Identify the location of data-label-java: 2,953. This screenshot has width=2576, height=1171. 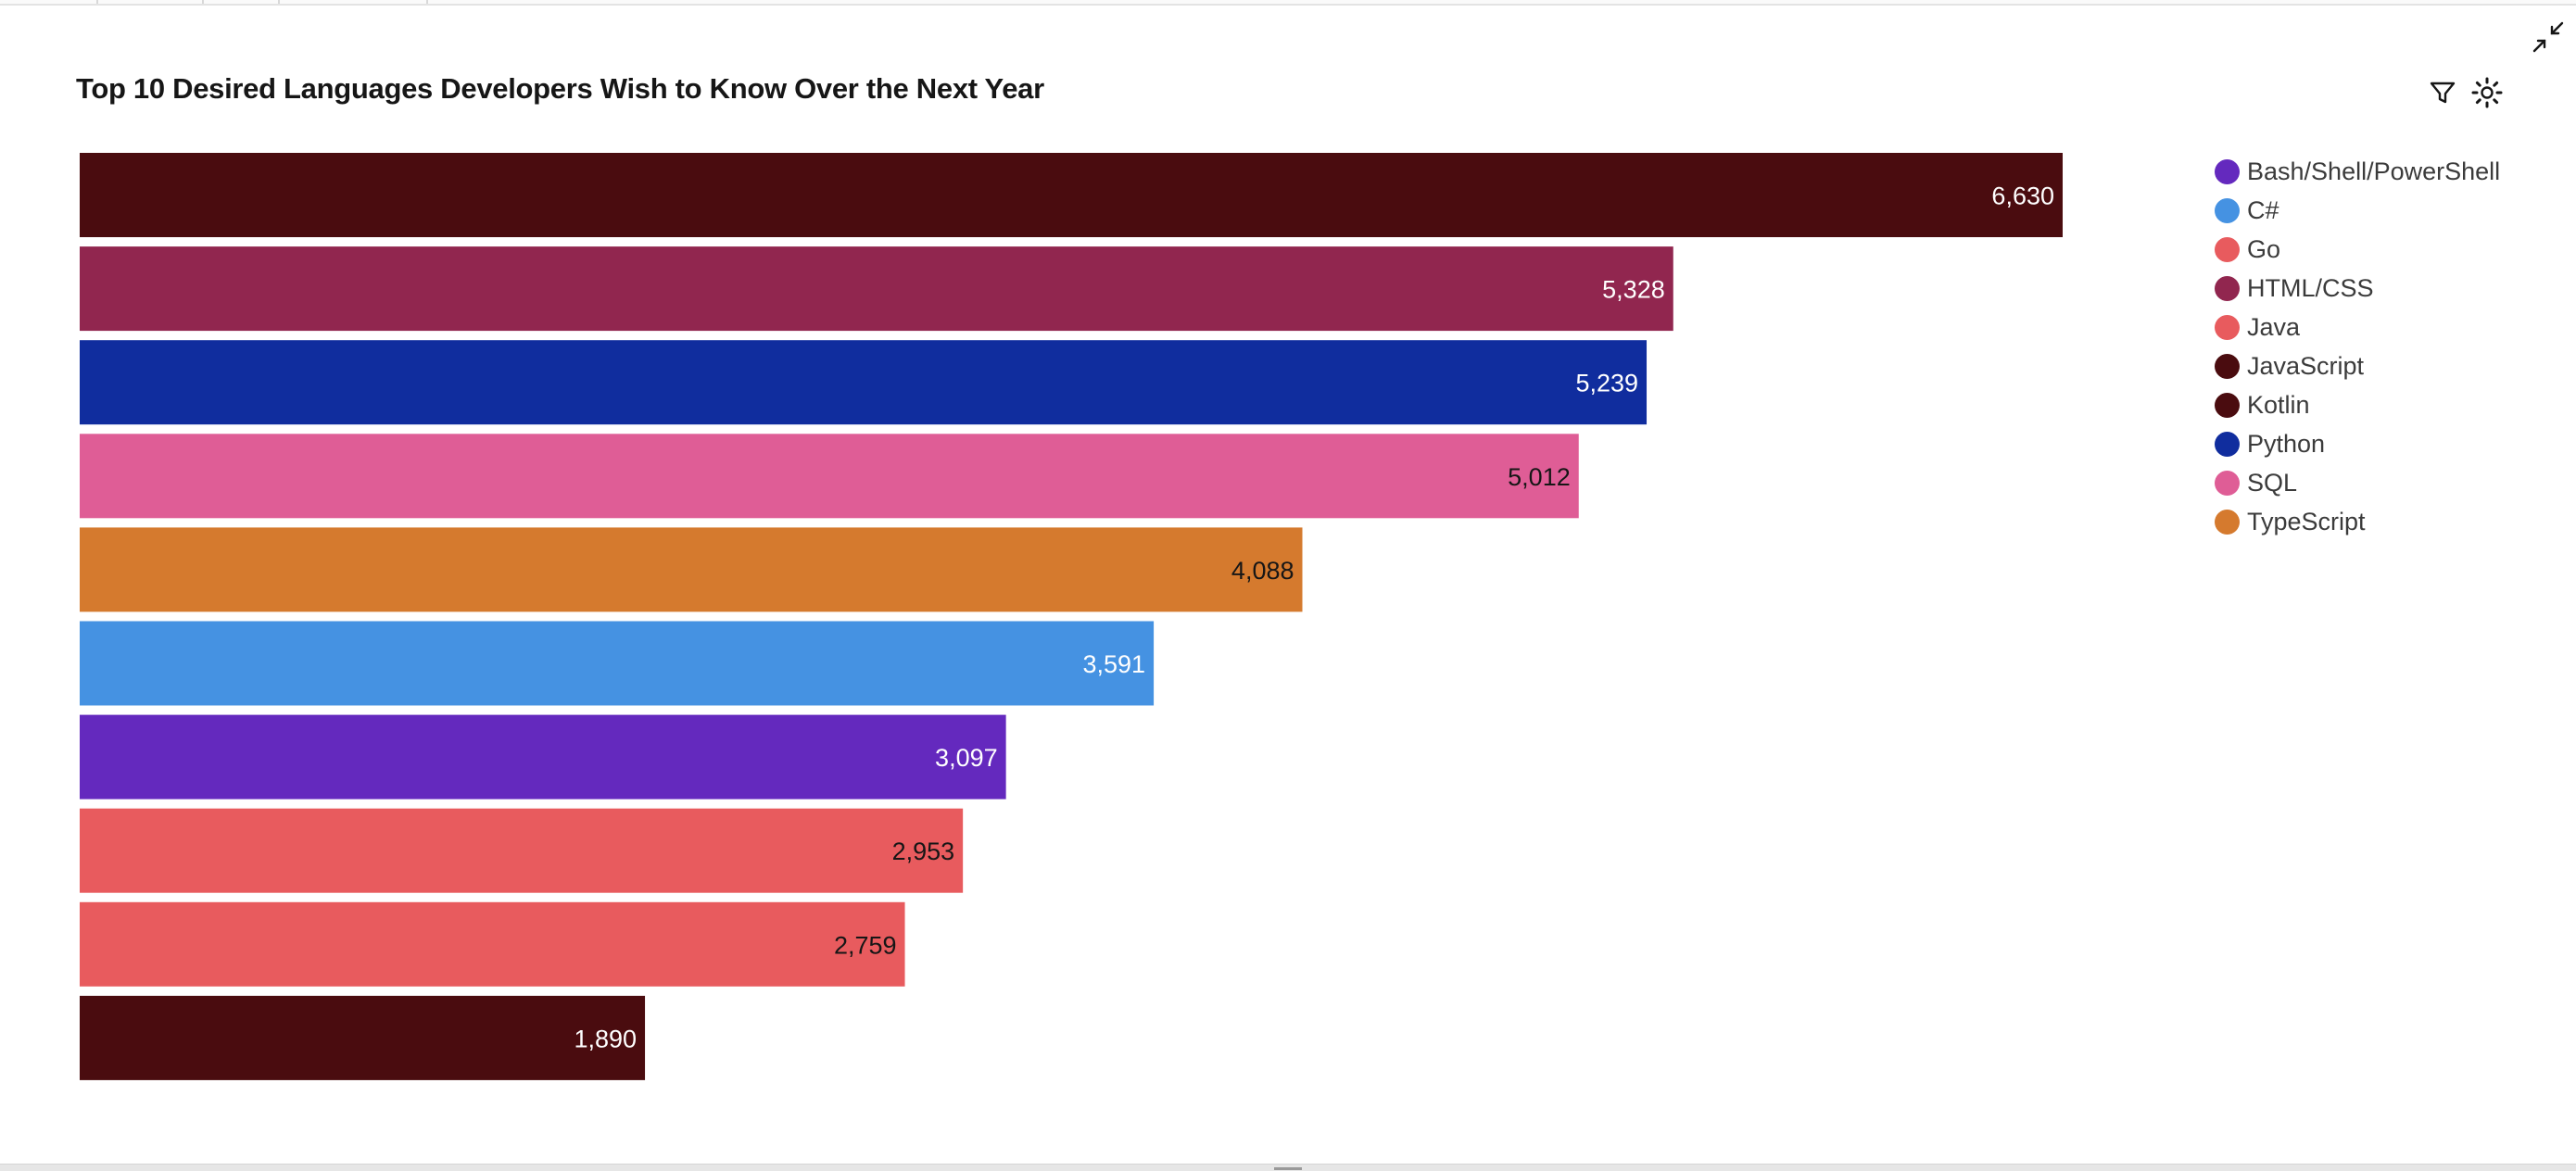
(923, 851).